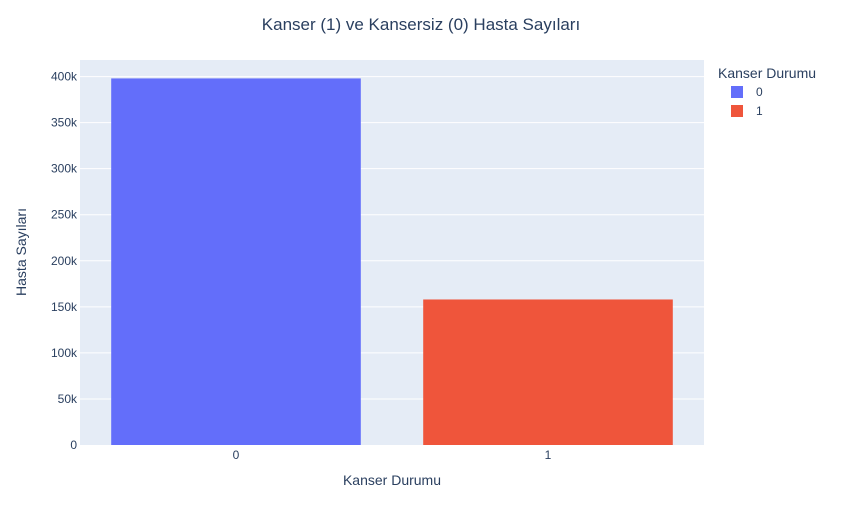 This screenshot has width=842, height=525. I want to click on y-tick-label: 100k, so click(64, 353).